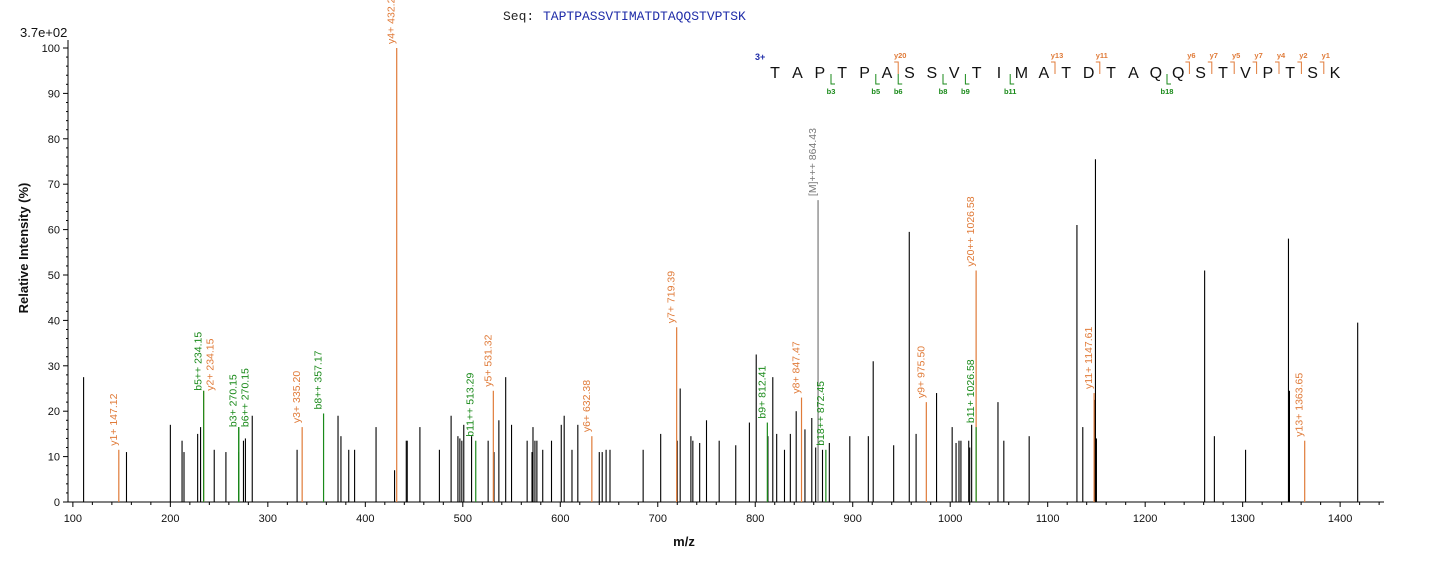 This screenshot has height=562, width=1436. What do you see at coordinates (54, 94) in the screenshot?
I see `y-tick-label: 90` at bounding box center [54, 94].